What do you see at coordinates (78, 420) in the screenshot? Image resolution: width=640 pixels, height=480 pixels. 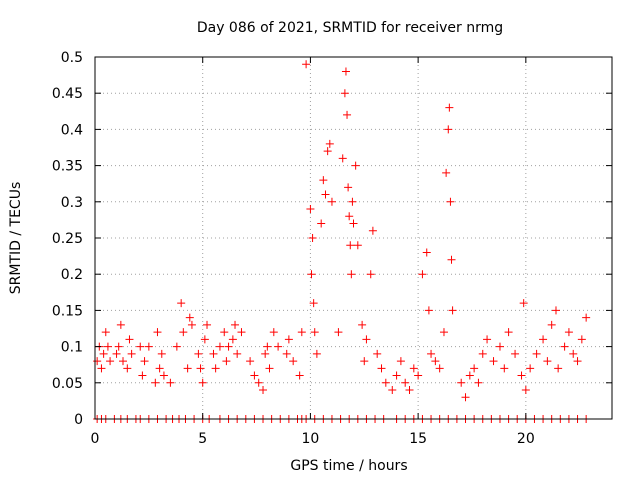 I see `y-tick-label: 0` at bounding box center [78, 420].